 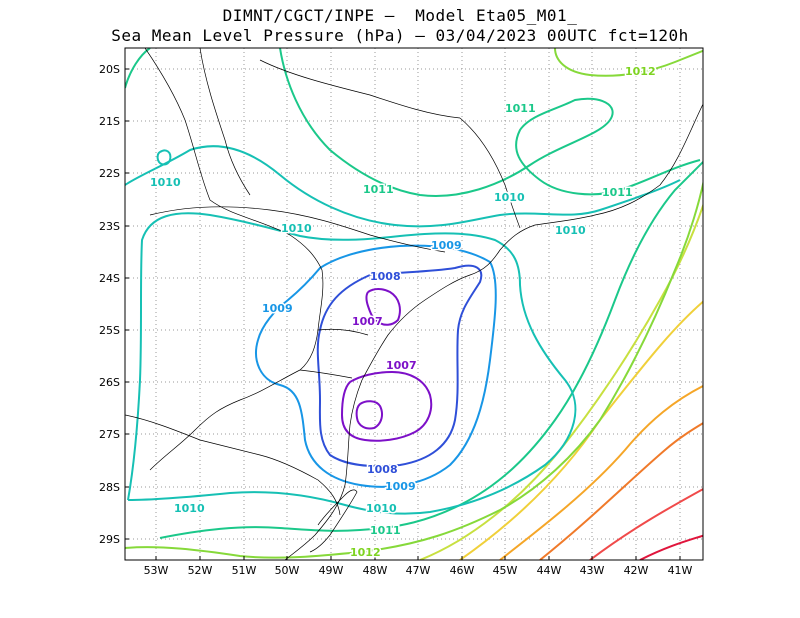 I want to click on lat-tick-label: 20S, so click(x=109, y=69).